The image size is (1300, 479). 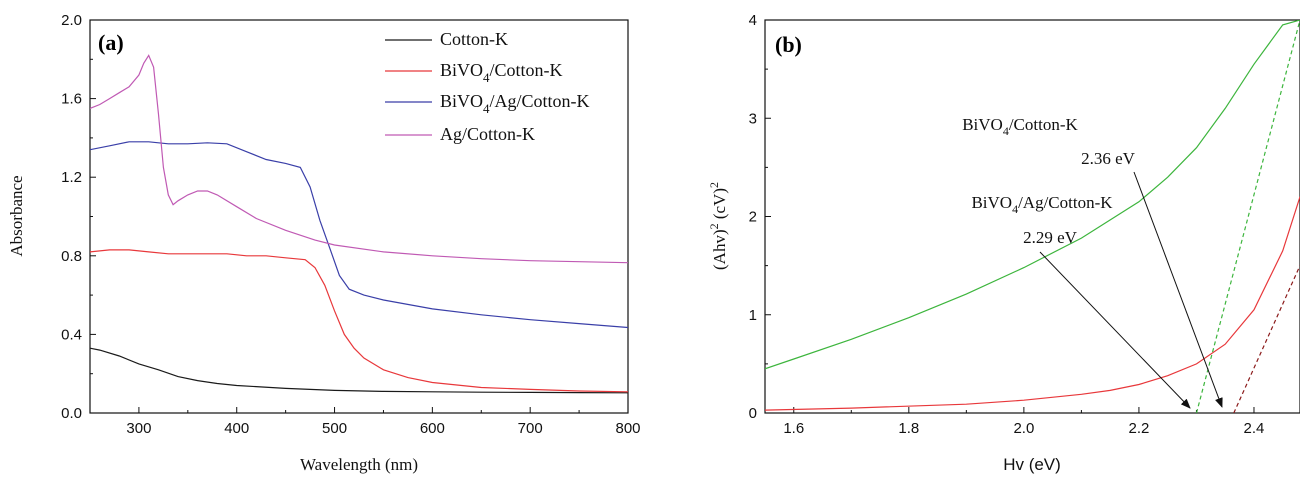 What do you see at coordinates (474, 39) in the screenshot?
I see `legend-entry-label: Cotton-K` at bounding box center [474, 39].